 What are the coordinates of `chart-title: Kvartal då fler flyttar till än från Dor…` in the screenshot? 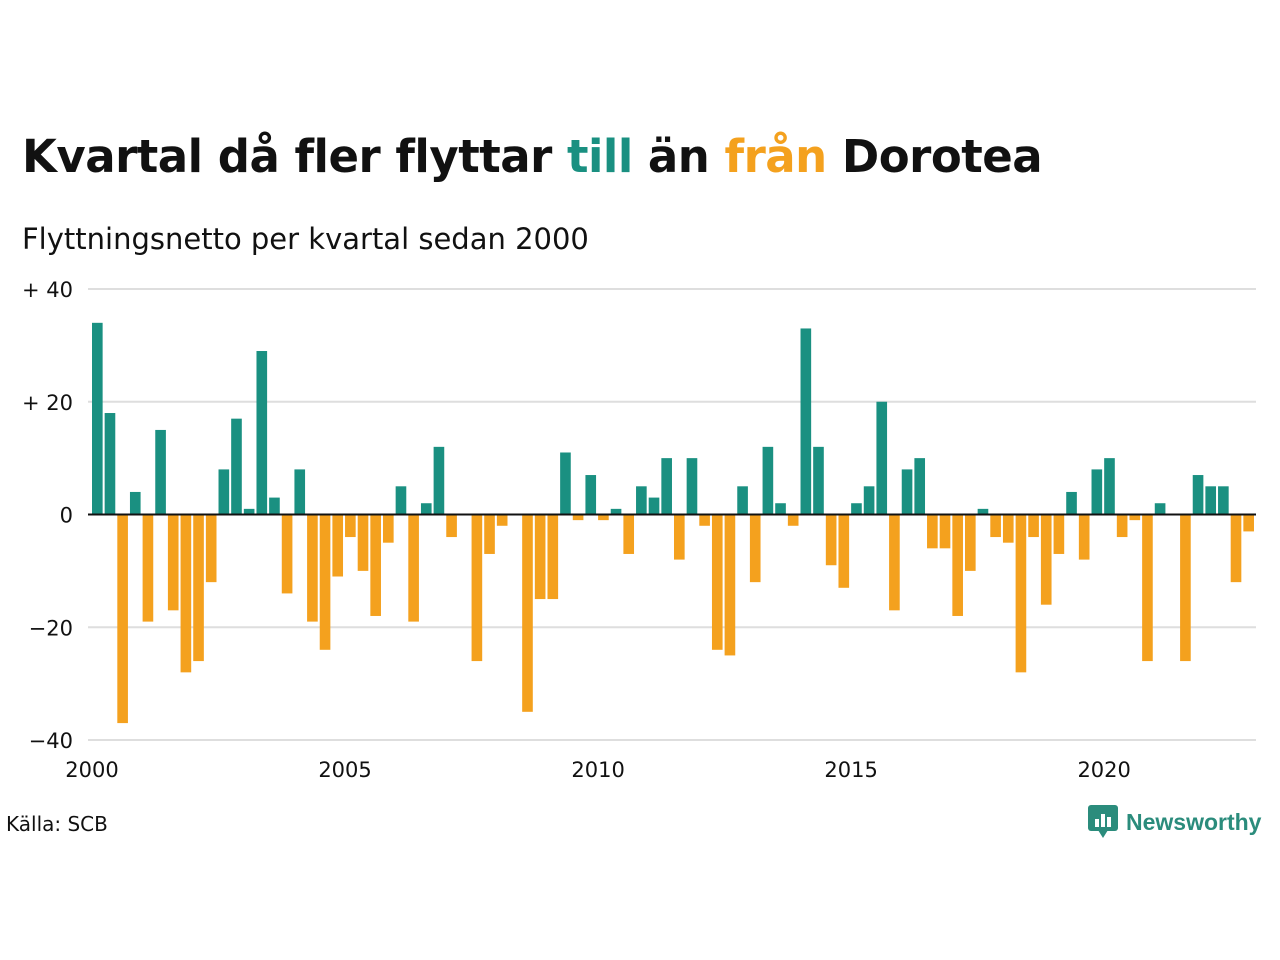 It's located at (532, 156).